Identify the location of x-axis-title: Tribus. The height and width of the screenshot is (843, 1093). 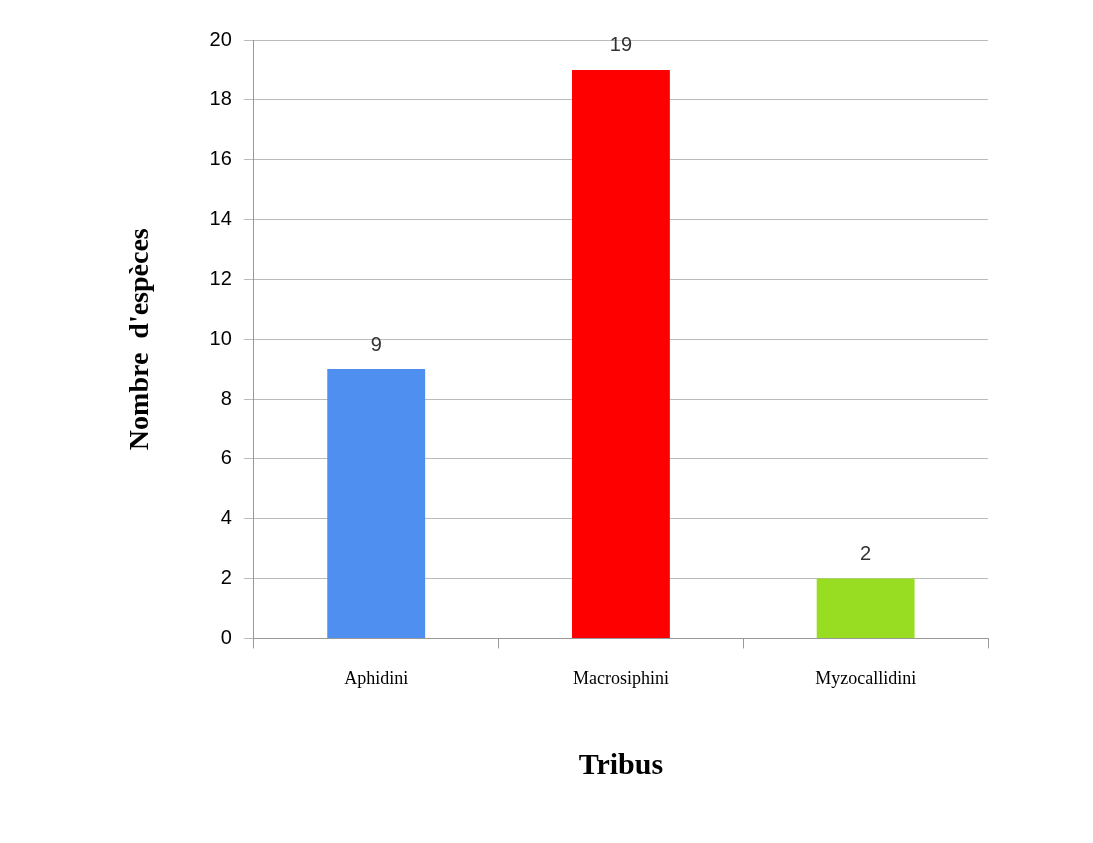
(621, 763).